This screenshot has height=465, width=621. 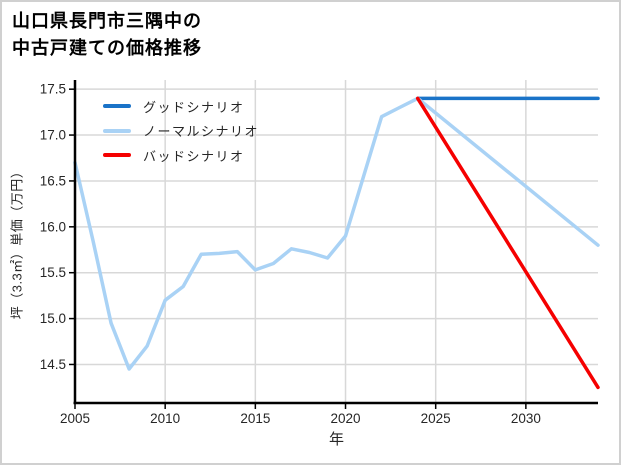 I want to click on svg-text: 17.5, so click(x=53, y=89).